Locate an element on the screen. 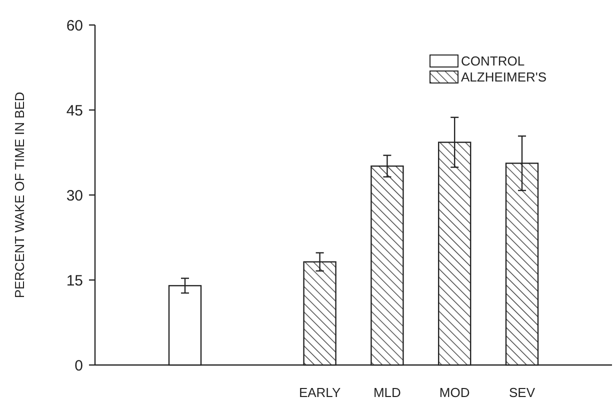 This screenshot has height=412, width=615. x-tick-label: EARLY is located at coordinates (319, 392).